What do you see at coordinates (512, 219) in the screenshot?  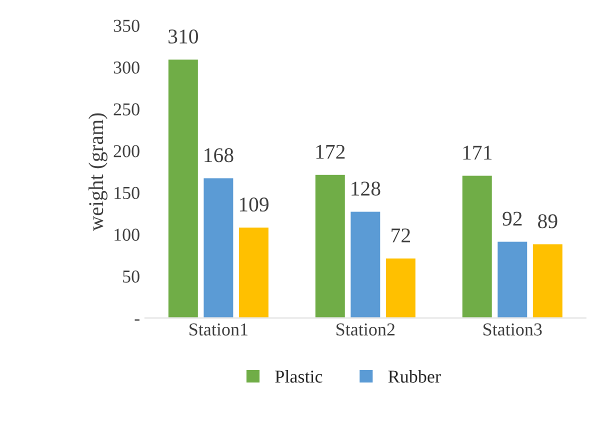 I see `data-label: 92` at bounding box center [512, 219].